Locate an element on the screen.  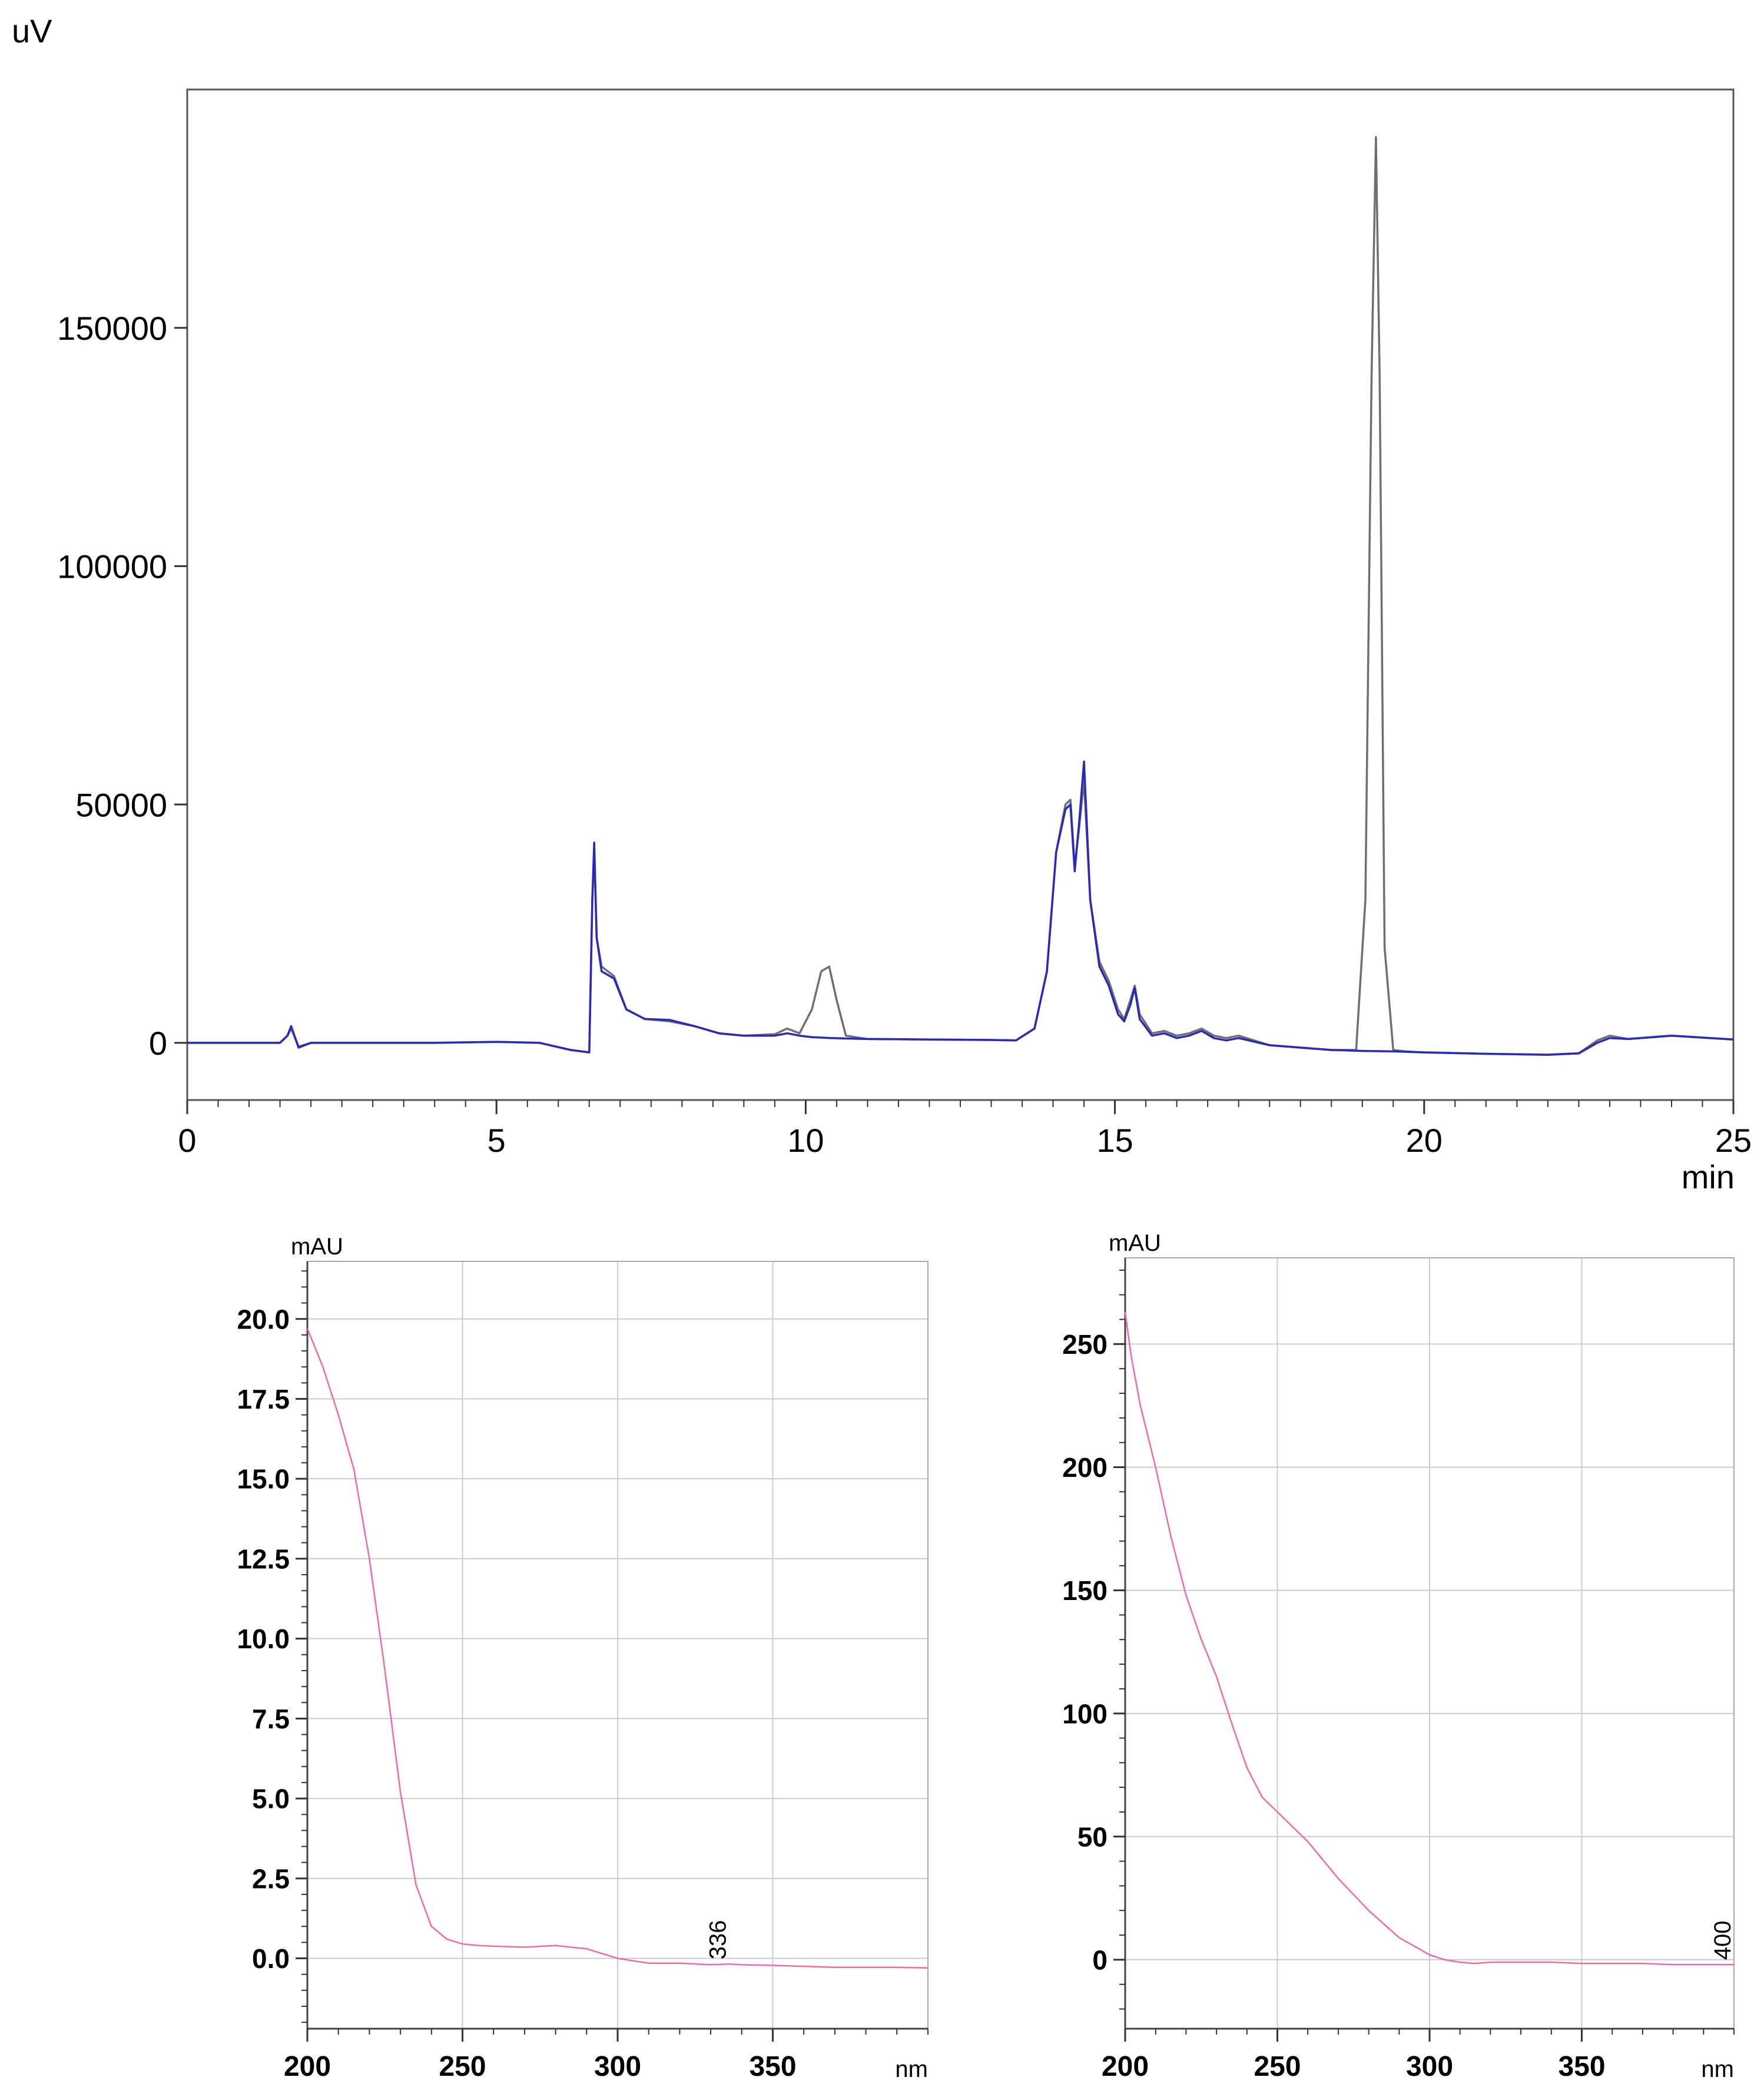
y-tick-label: 150 is located at coordinates (1085, 1590).